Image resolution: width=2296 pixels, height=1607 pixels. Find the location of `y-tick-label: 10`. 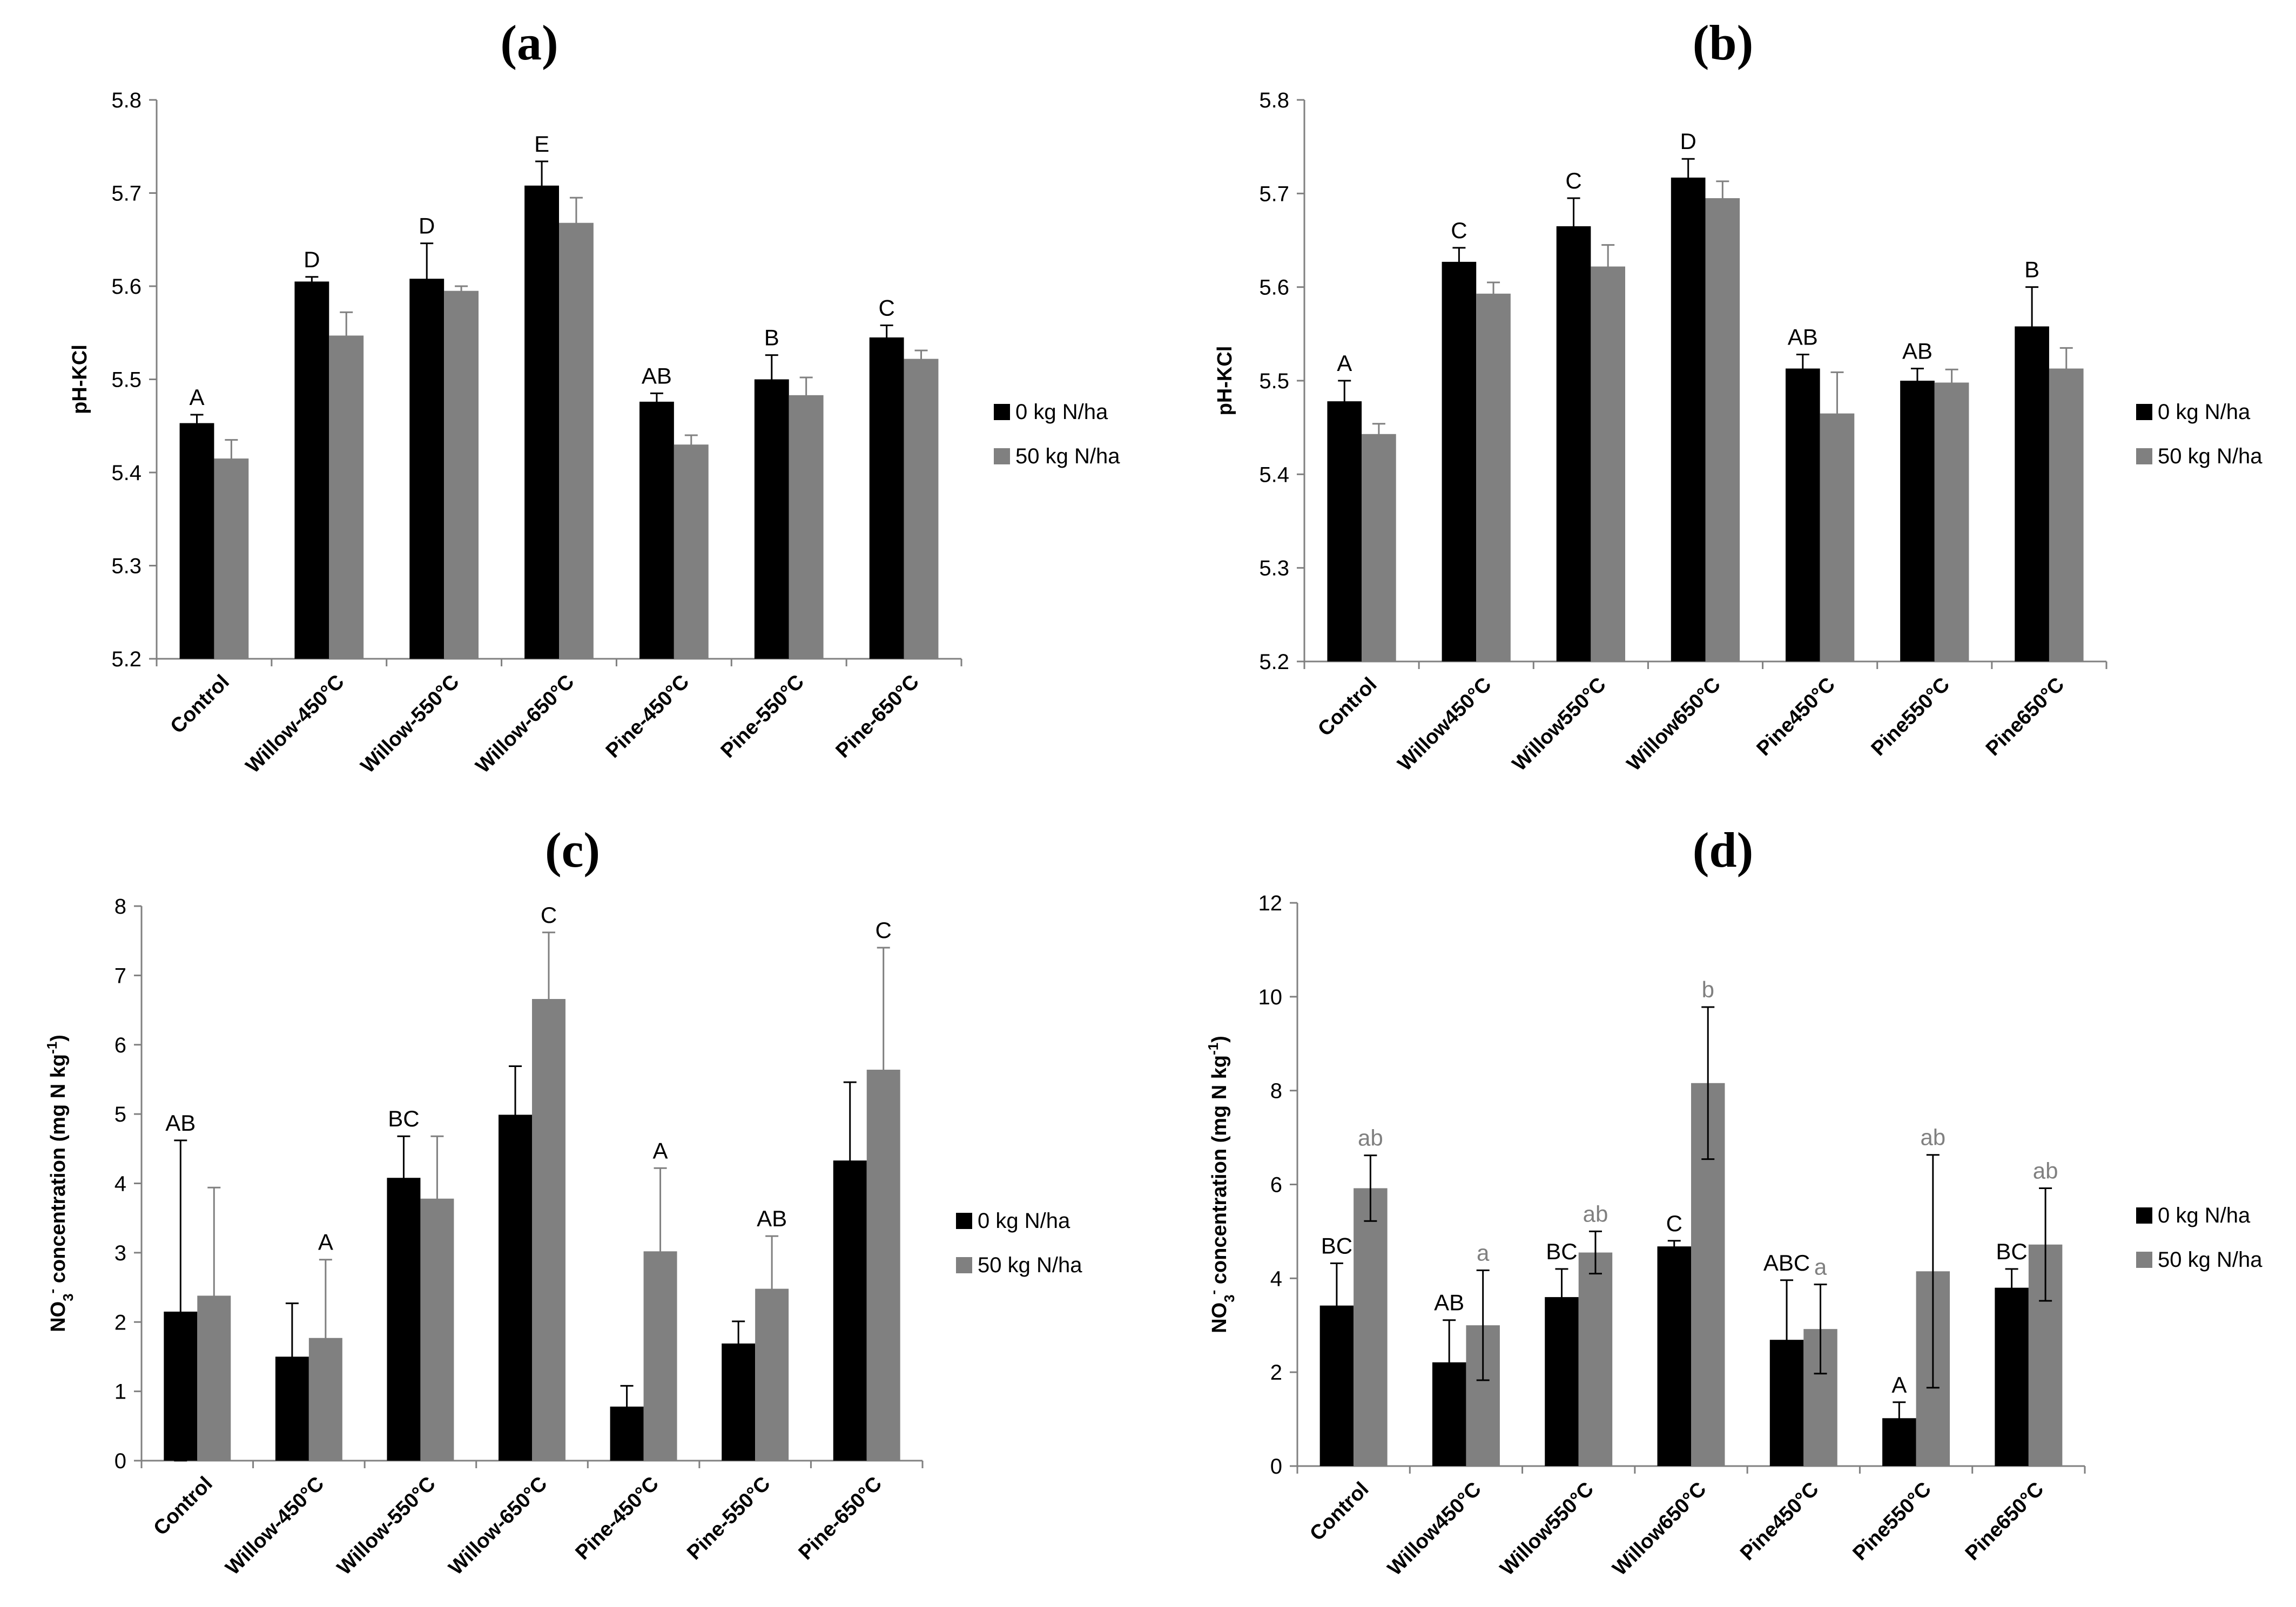

y-tick-label: 10 is located at coordinates (1270, 997).